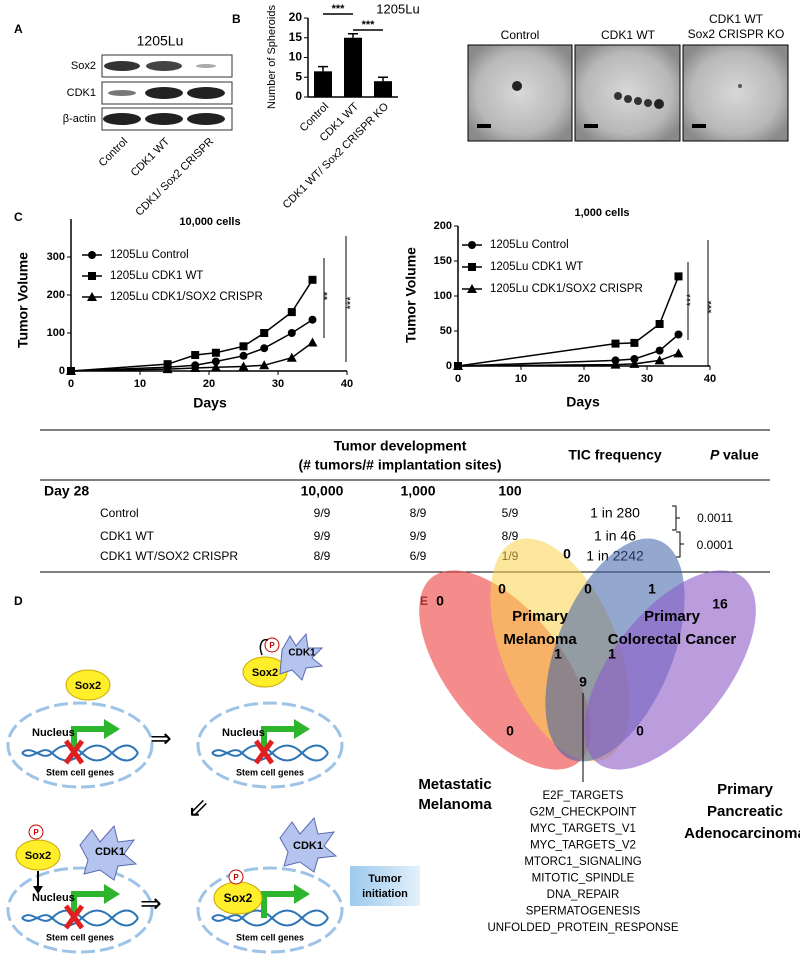 The width and height of the screenshot is (800, 975). I want to click on blot, so click(167, 92).